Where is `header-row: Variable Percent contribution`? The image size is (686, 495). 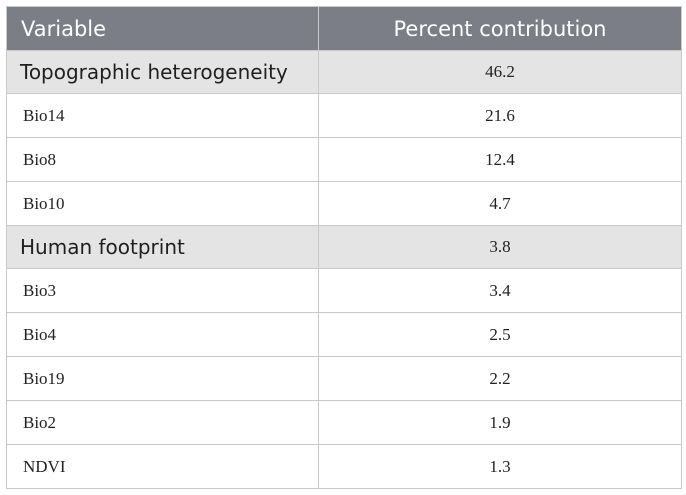
header-row: Variable Percent contribution is located at coordinates (344, 28).